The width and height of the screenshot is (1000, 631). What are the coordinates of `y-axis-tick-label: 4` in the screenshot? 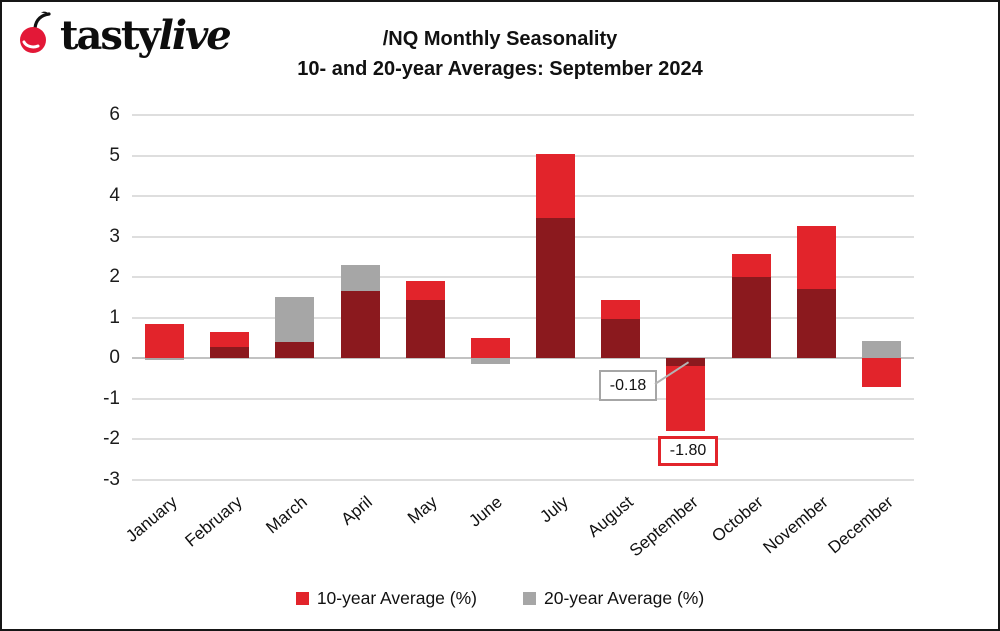 It's located at (114, 196).